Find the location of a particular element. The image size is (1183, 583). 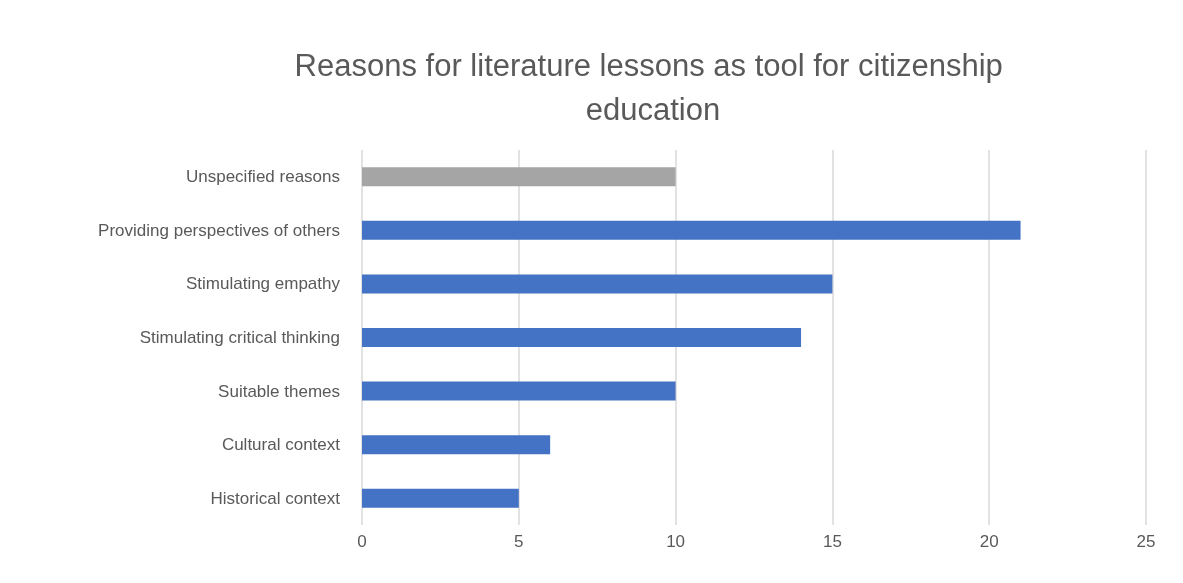

y-tick-label: Providing perspectives of others is located at coordinates (219, 230).